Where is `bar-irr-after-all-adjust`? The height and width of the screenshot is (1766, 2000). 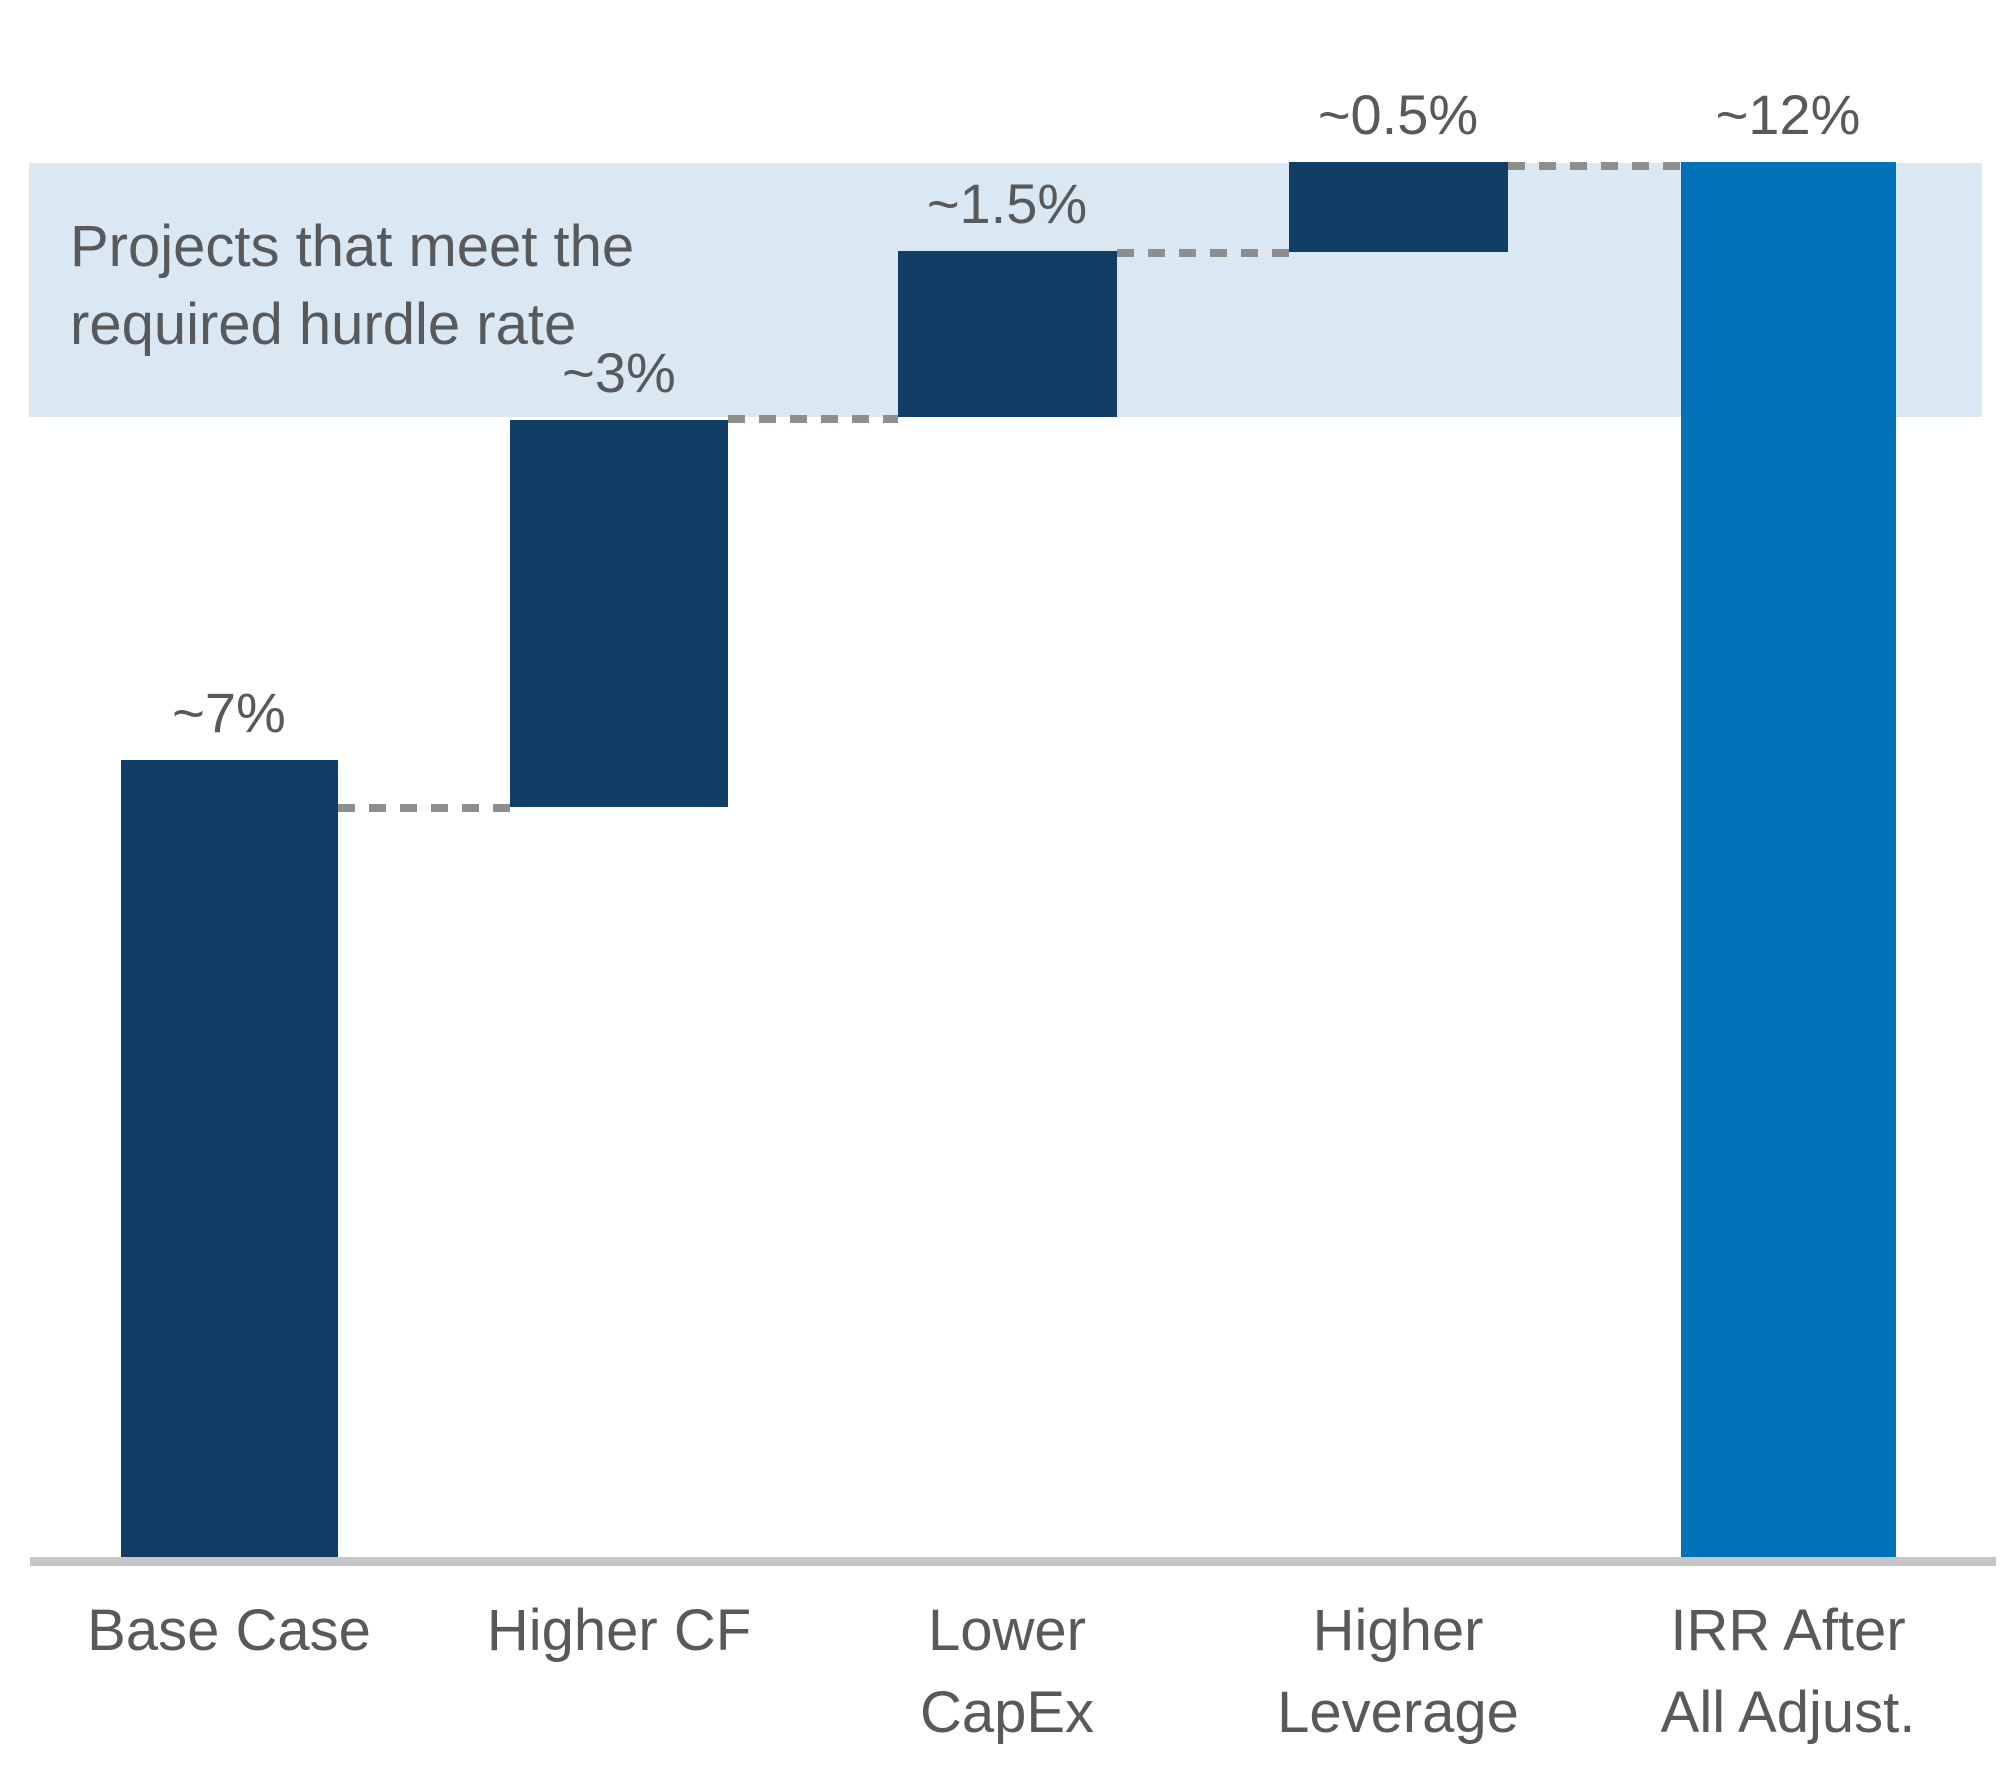
bar-irr-after-all-adjust is located at coordinates (1788, 859).